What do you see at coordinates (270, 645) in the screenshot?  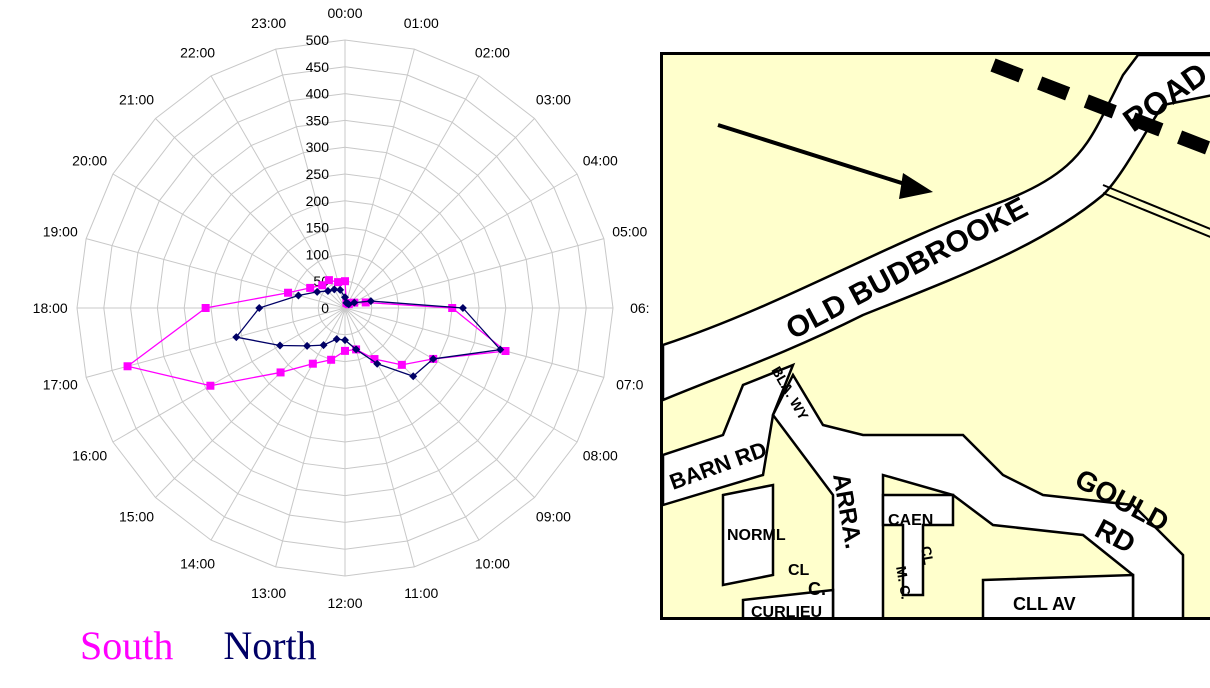 I see `legend-north: North` at bounding box center [270, 645].